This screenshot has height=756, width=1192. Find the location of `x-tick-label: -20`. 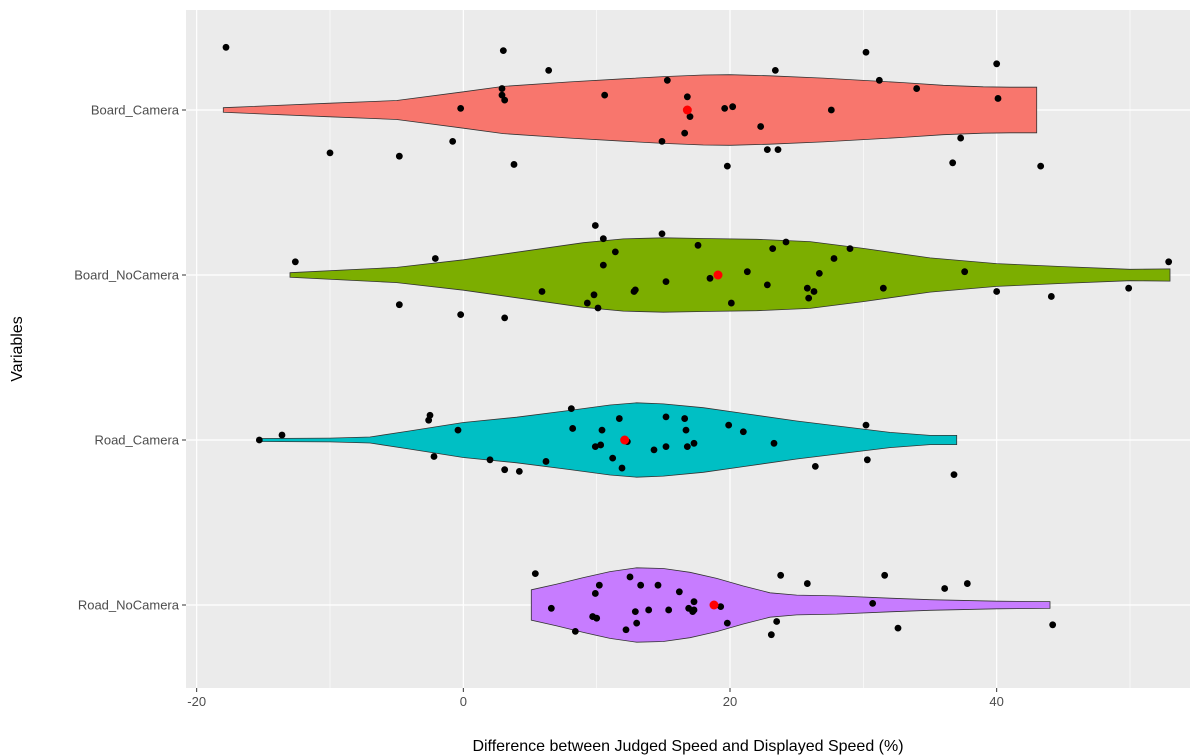

x-tick-label: -20 is located at coordinates (196, 701).